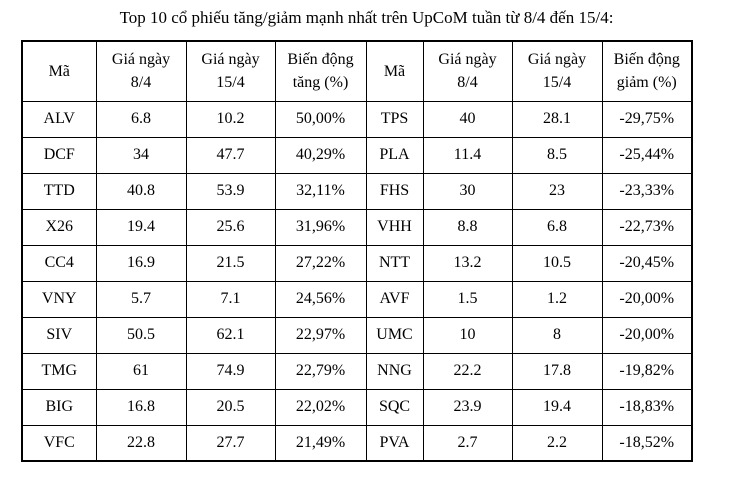 Image resolution: width=733 pixels, height=483 pixels. I want to click on header-text: giảm (%), so click(646, 83).